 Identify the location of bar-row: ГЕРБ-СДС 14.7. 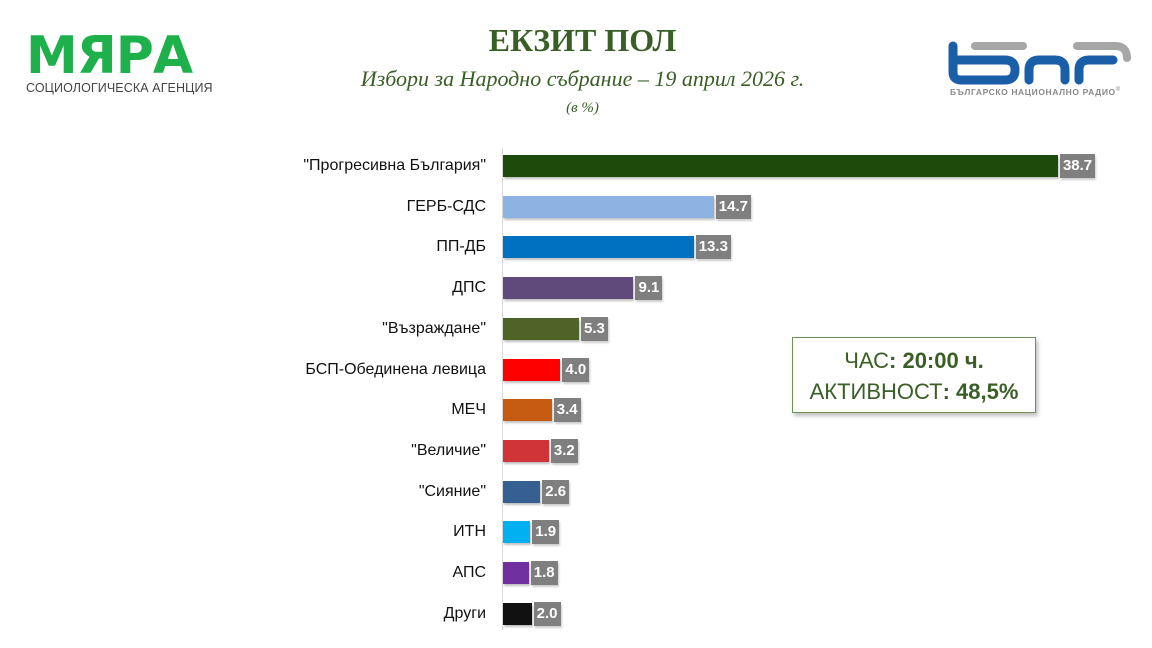
(576, 206).